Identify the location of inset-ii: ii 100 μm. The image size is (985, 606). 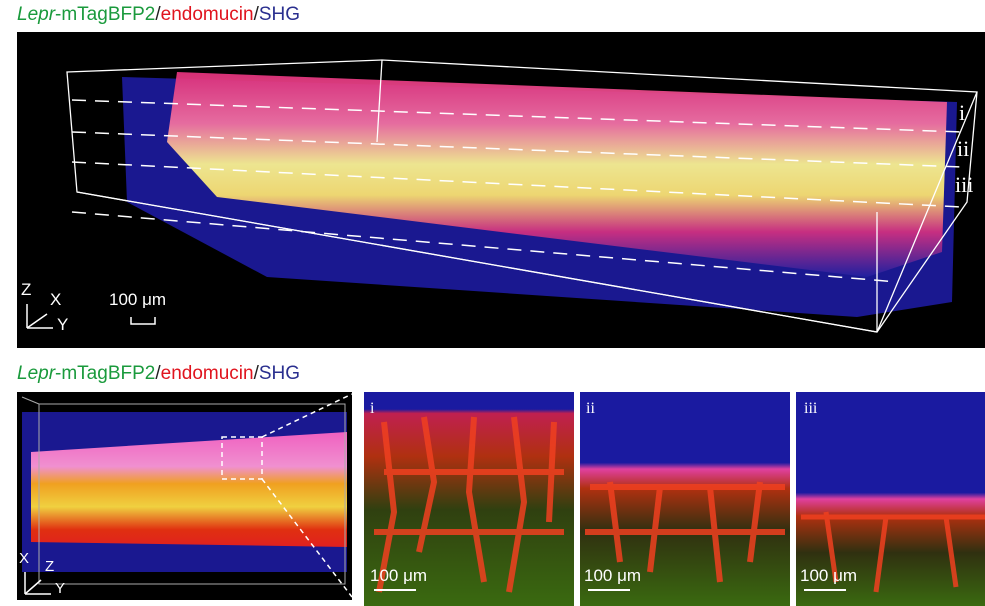
(685, 499).